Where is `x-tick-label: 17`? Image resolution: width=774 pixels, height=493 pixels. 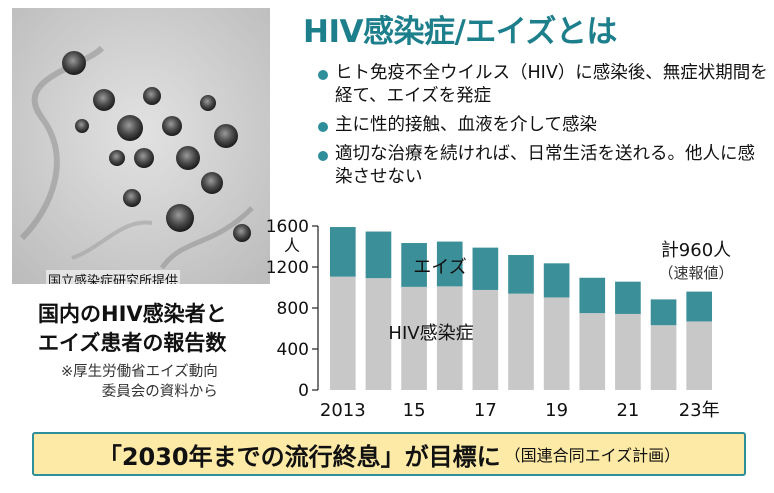
x-tick-label: 17 is located at coordinates (485, 410).